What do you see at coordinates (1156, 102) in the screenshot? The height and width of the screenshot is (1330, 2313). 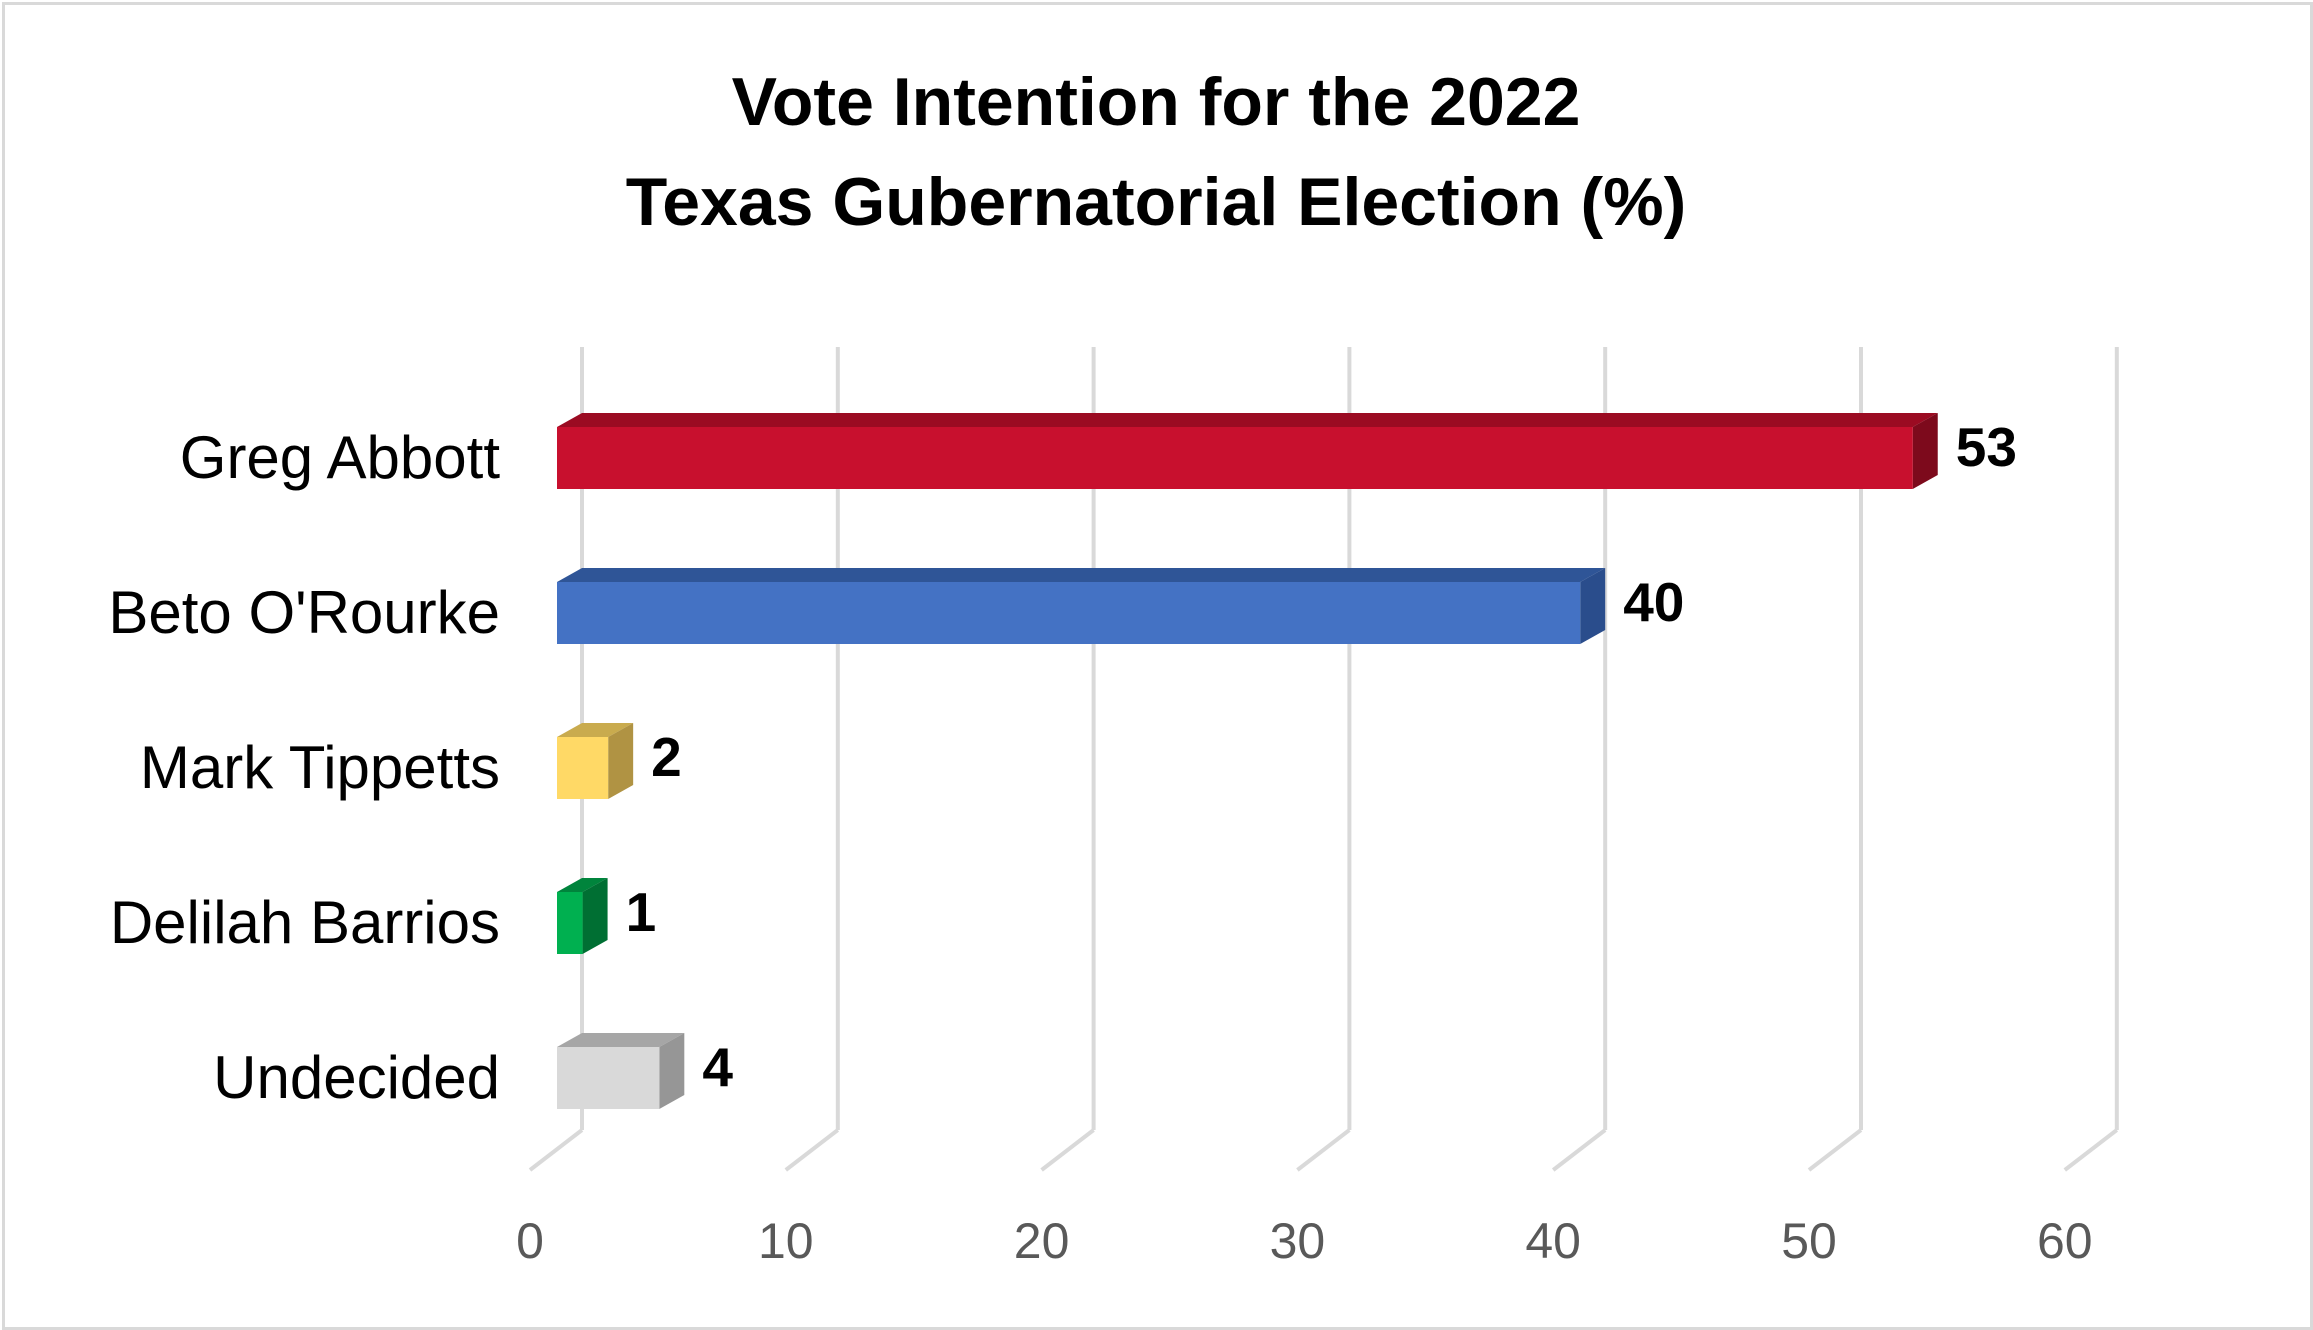 I see `chart-title-line-1: Vote Intention for the 2022` at bounding box center [1156, 102].